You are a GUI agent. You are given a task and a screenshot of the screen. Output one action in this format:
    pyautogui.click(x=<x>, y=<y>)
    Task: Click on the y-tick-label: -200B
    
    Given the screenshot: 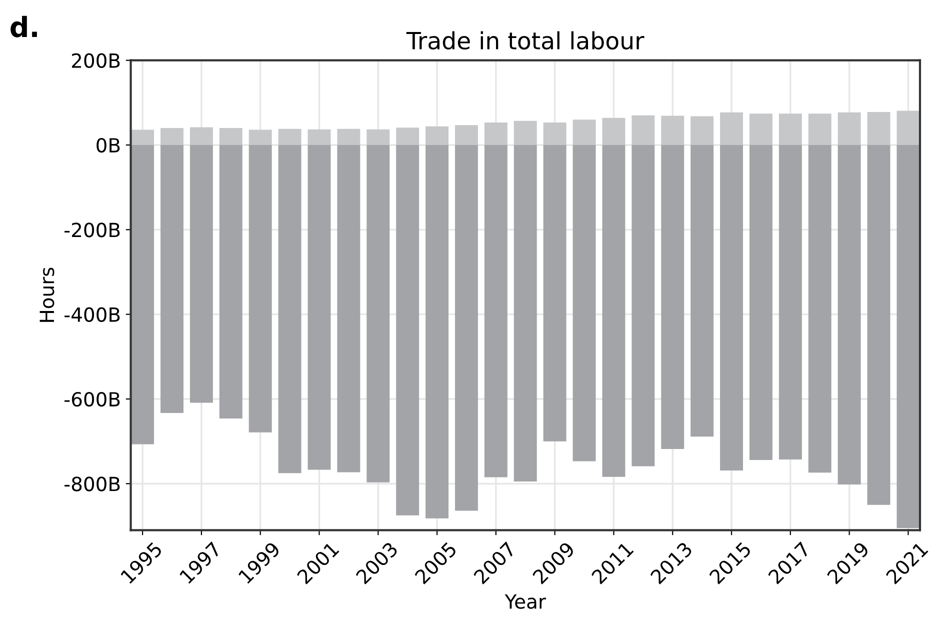 What is the action you would take?
    pyautogui.click(x=92, y=230)
    